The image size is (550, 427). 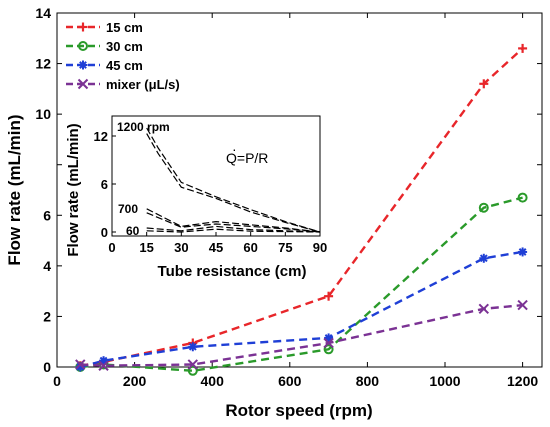 I want to click on y-tick-label: 14, so click(x=43, y=13).